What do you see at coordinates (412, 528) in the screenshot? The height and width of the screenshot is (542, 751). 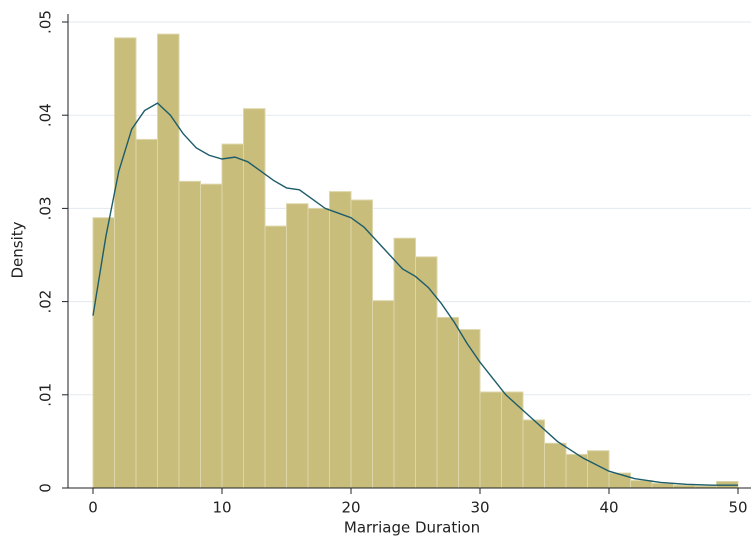 I see `x-axis-title: Marriage Duration` at bounding box center [412, 528].